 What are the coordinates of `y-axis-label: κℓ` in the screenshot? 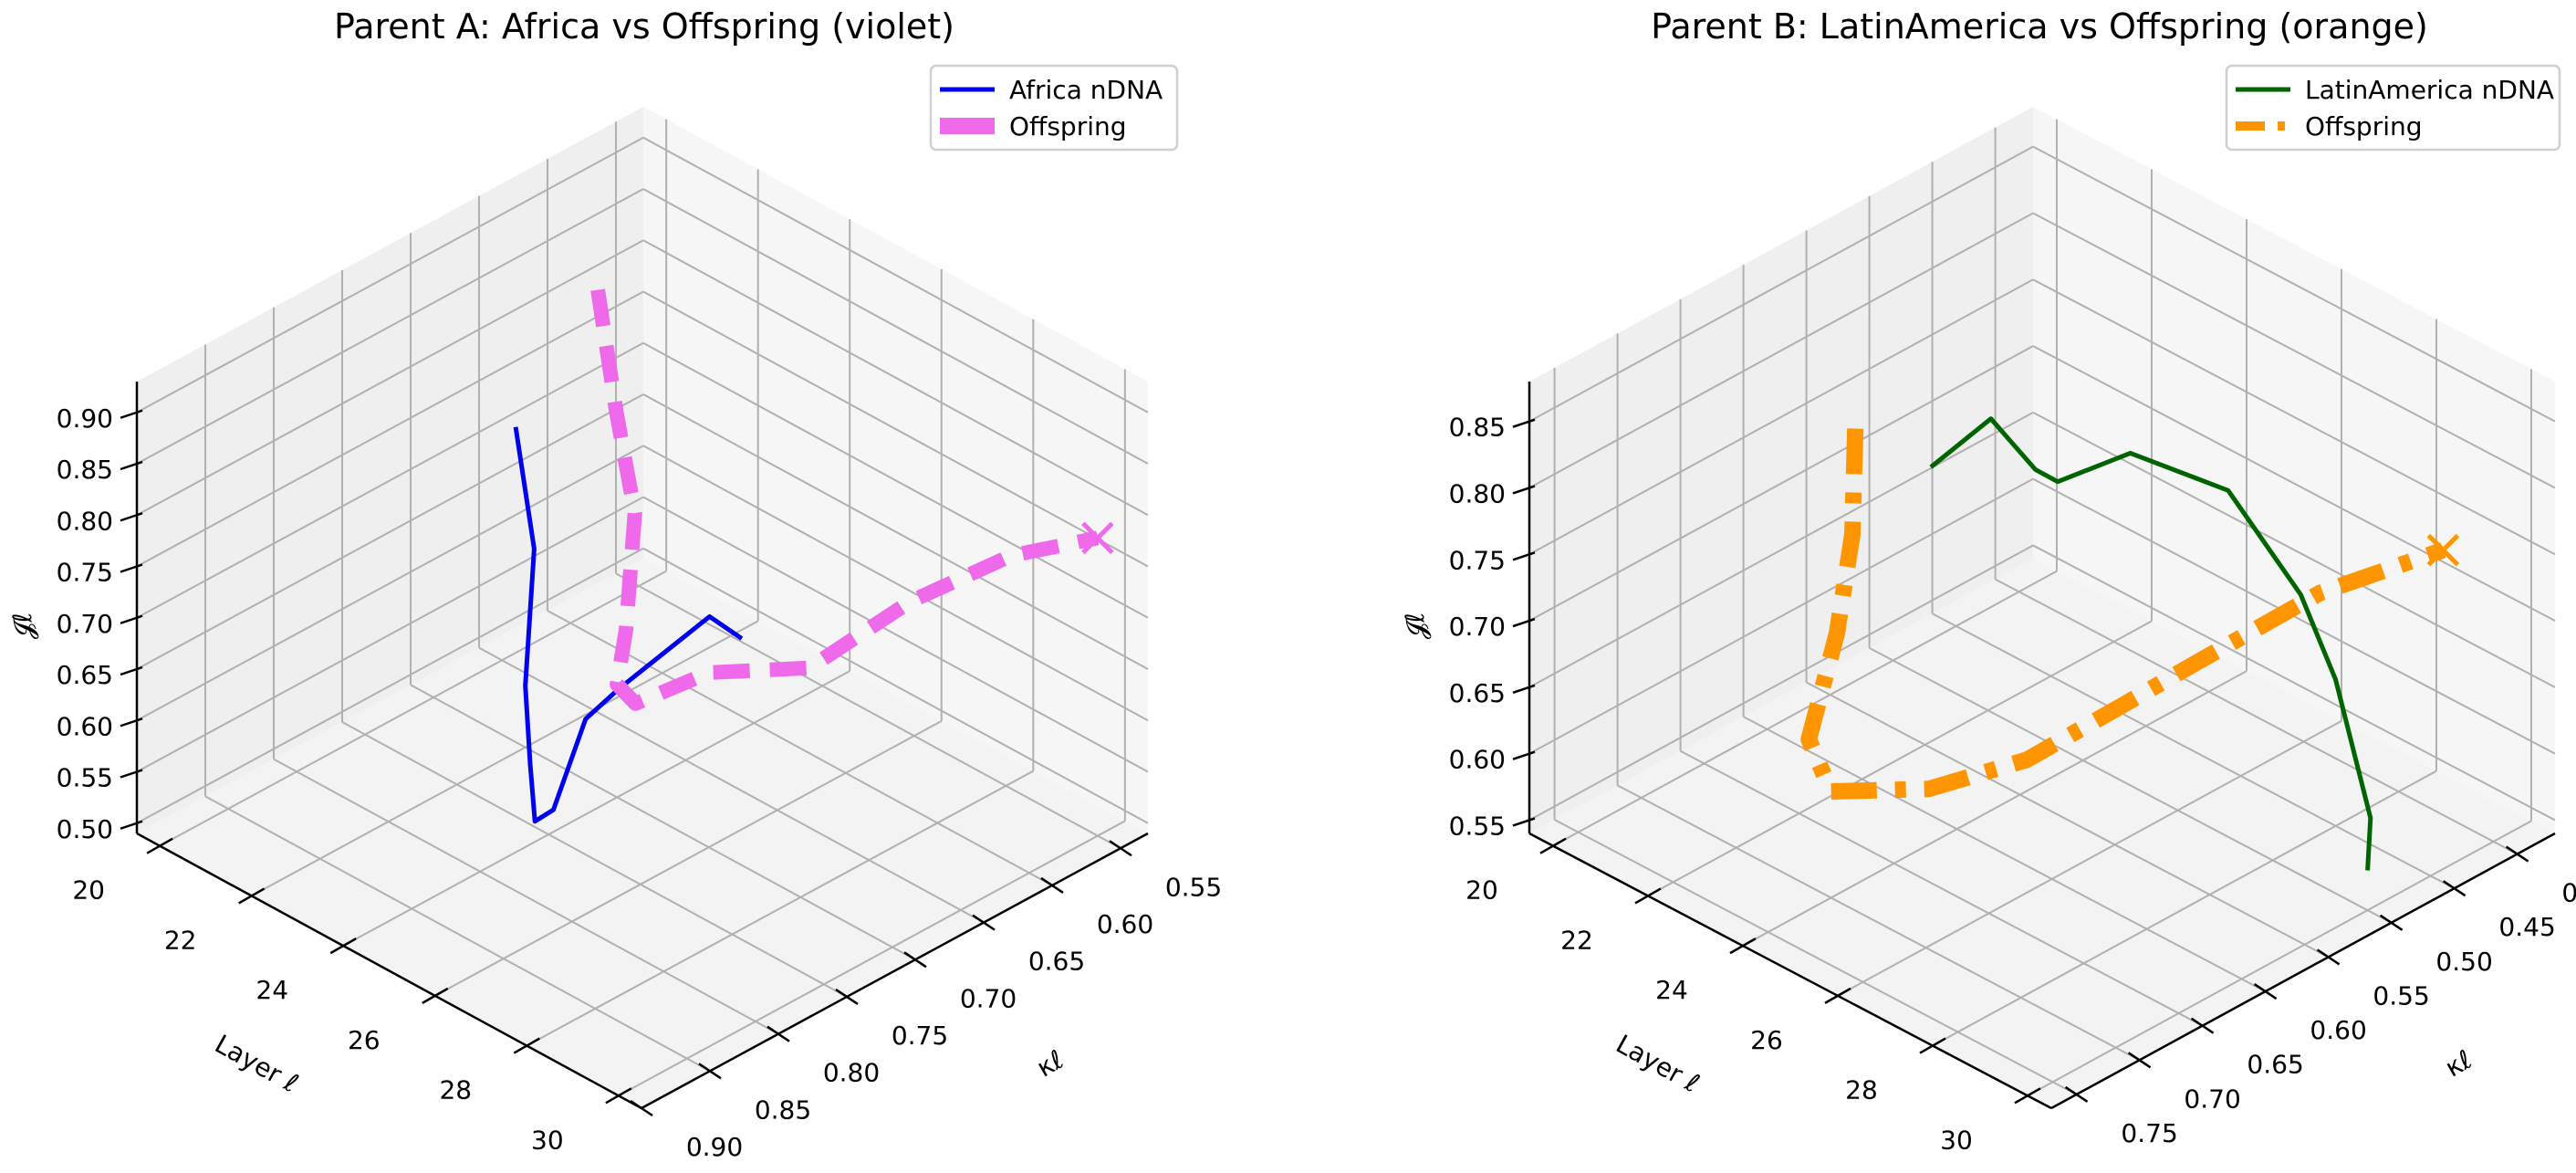 It's located at (1050, 1064).